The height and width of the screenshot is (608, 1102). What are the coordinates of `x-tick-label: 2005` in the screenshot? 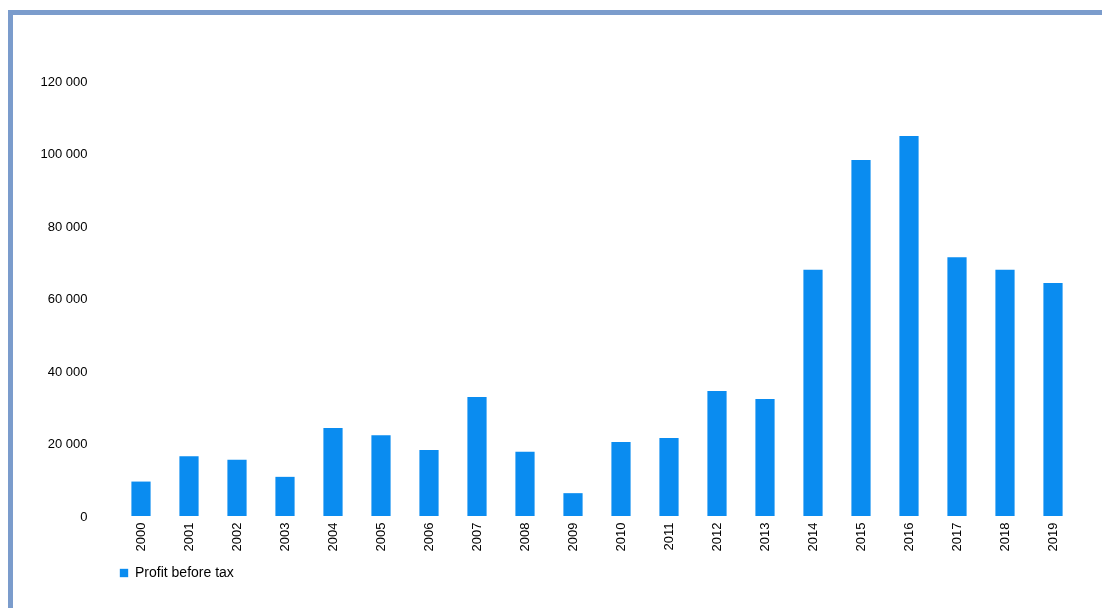 It's located at (380, 537).